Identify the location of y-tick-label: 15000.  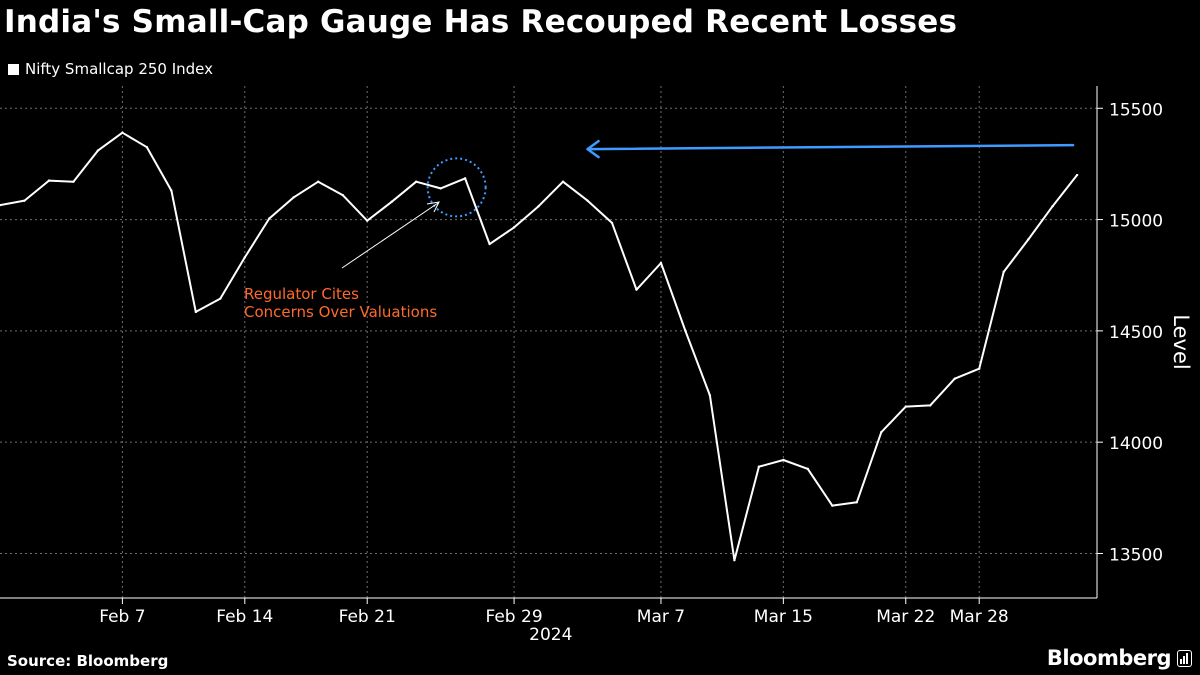
(1136, 222).